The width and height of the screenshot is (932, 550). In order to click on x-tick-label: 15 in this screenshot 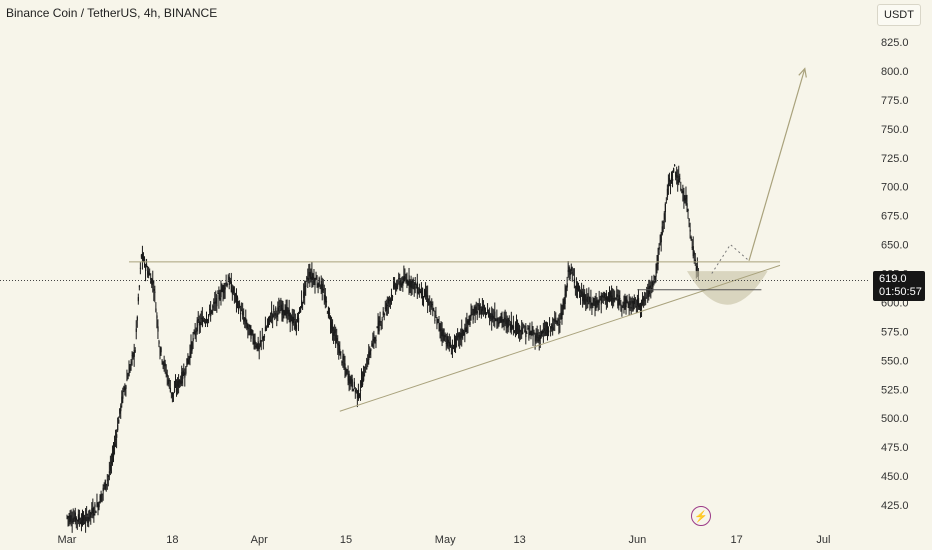, I will do `click(346, 540)`.